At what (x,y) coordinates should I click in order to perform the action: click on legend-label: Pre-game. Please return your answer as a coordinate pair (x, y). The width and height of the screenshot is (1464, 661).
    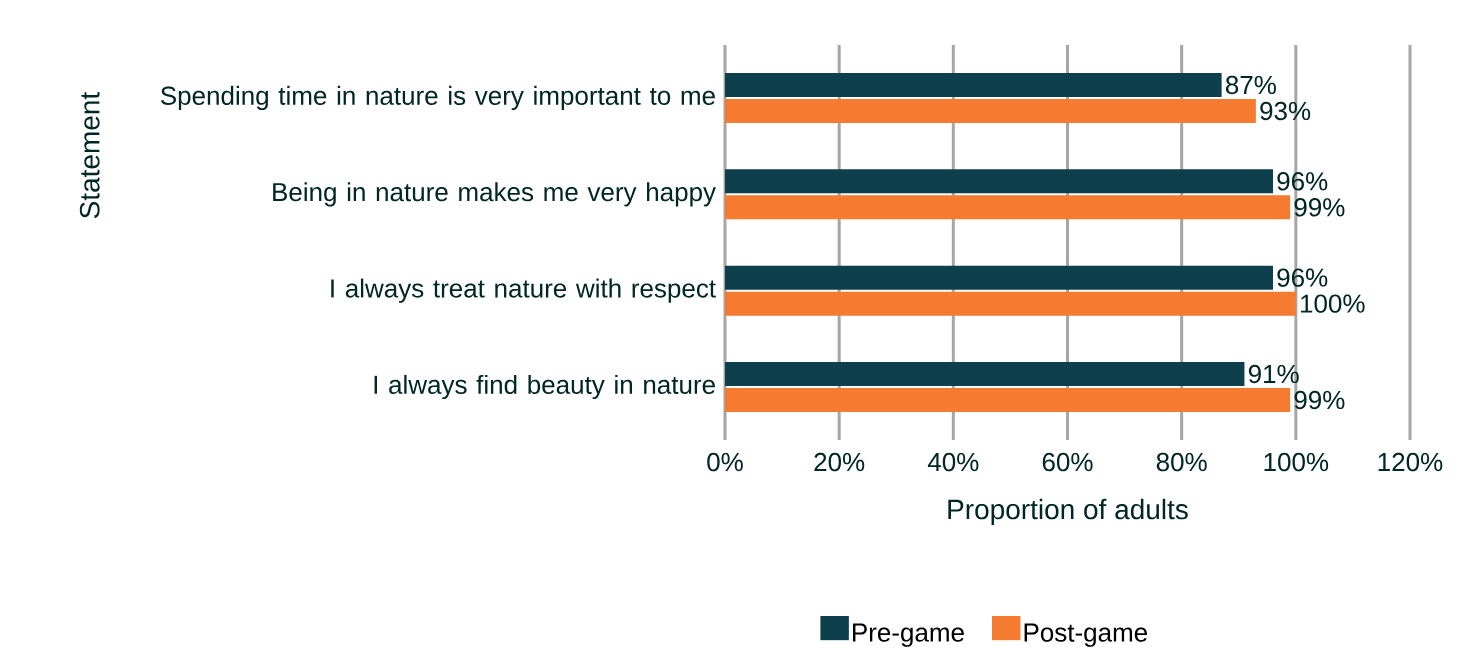
    Looking at the image, I should click on (908, 635).